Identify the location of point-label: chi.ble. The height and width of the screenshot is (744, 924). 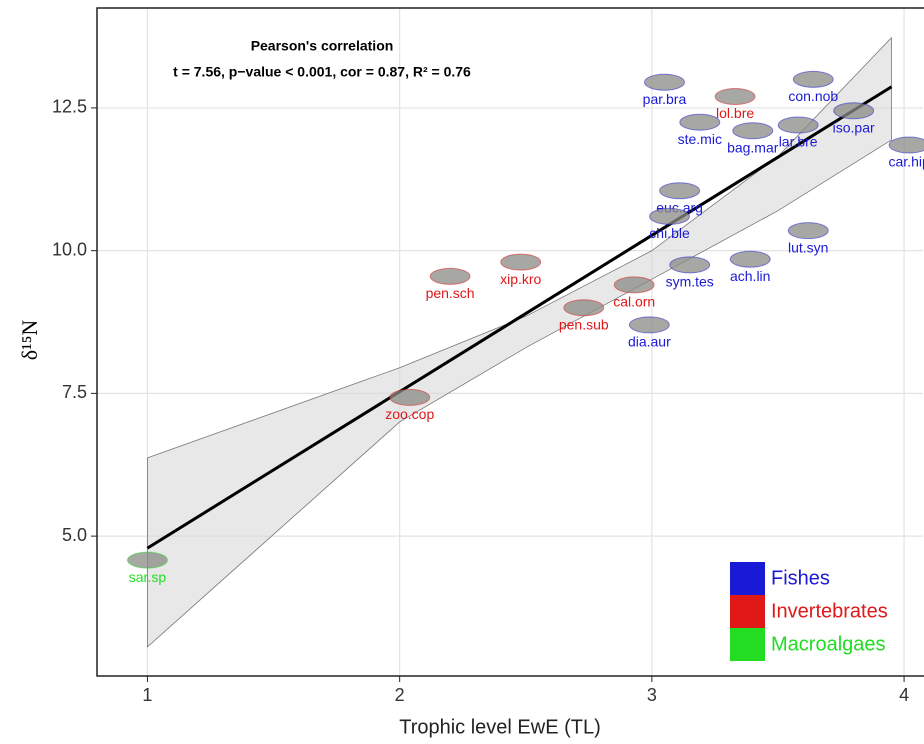
(669, 233).